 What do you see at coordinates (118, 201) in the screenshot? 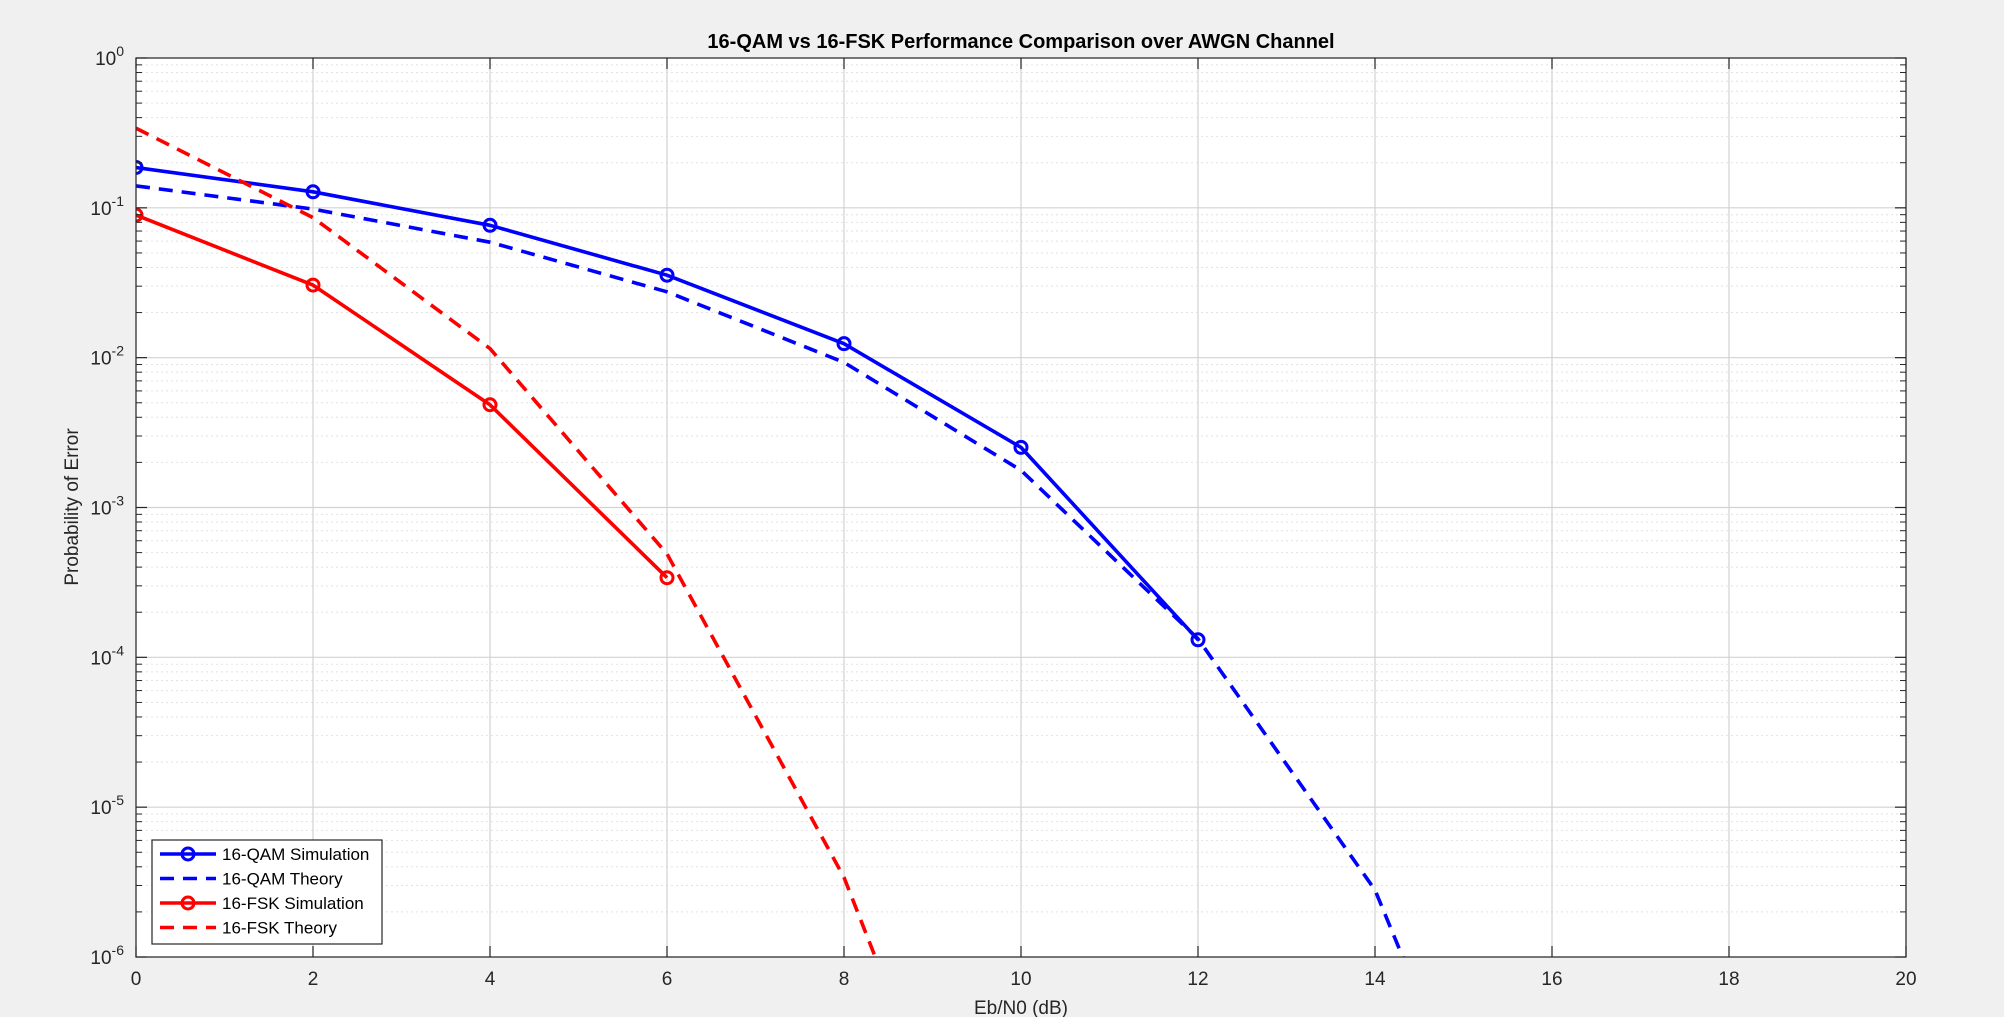
I see `y-tick-label-exponent: -1` at bounding box center [118, 201].